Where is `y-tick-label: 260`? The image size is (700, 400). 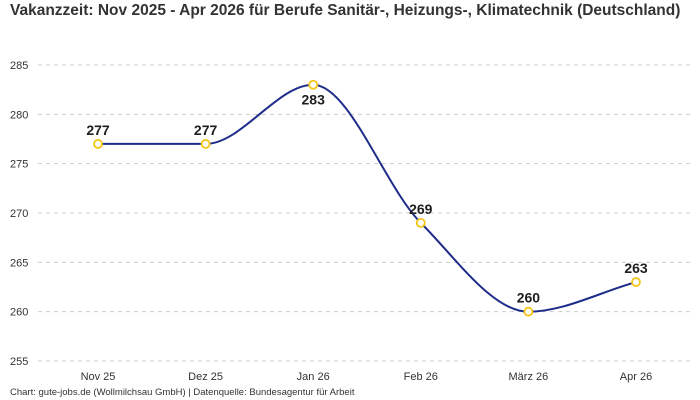 y-tick-label: 260 is located at coordinates (19, 313).